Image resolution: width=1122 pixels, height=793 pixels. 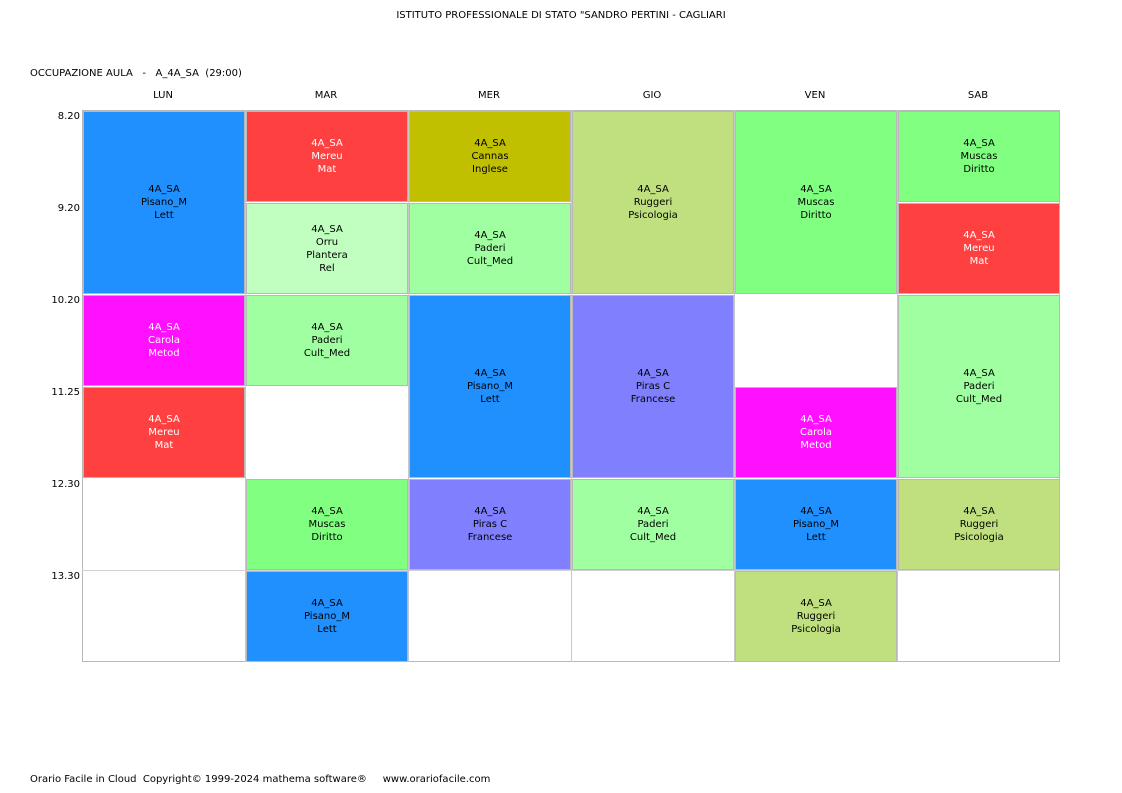 I want to click on page-subtitle: OCCUPAZIONE AULA - A_4A_SA (29:00), so click(x=136, y=73).